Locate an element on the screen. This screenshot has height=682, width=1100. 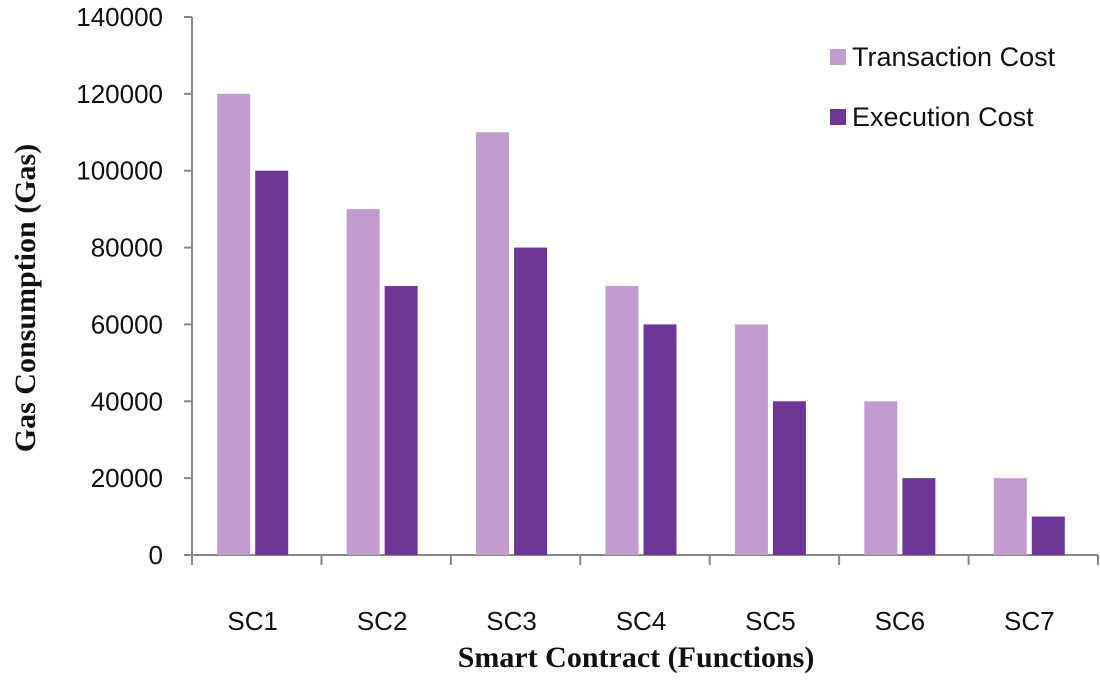
y-tick-label: 60000 is located at coordinates (127, 324).